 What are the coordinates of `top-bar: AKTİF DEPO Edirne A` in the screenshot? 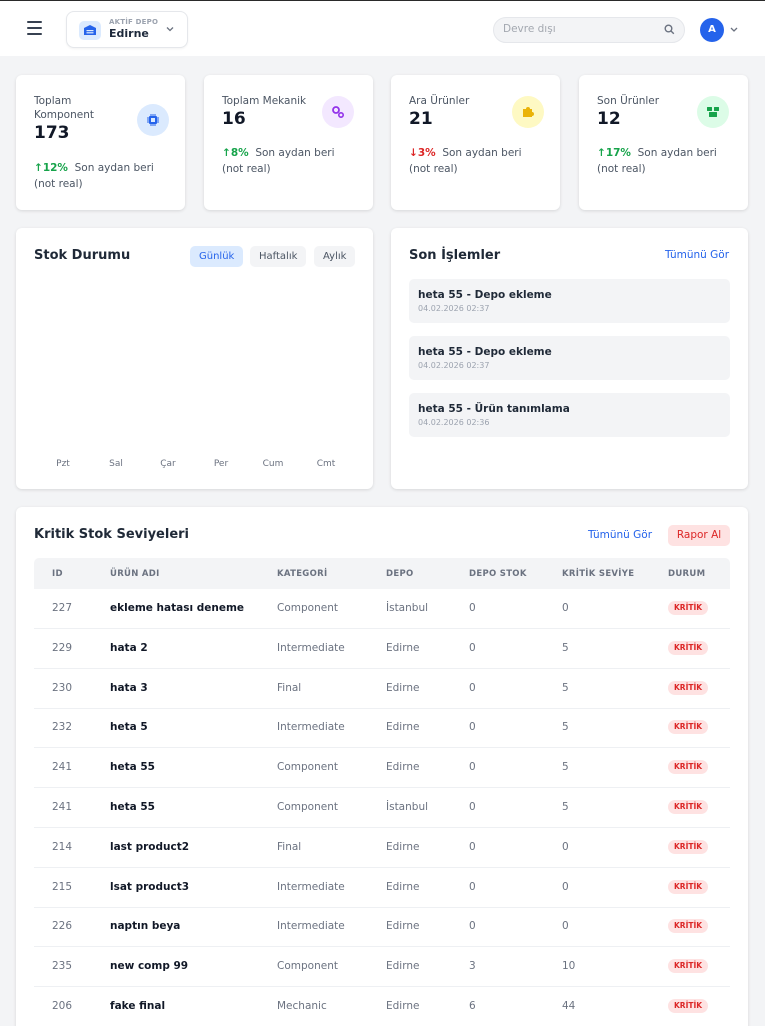 It's located at (382, 28).